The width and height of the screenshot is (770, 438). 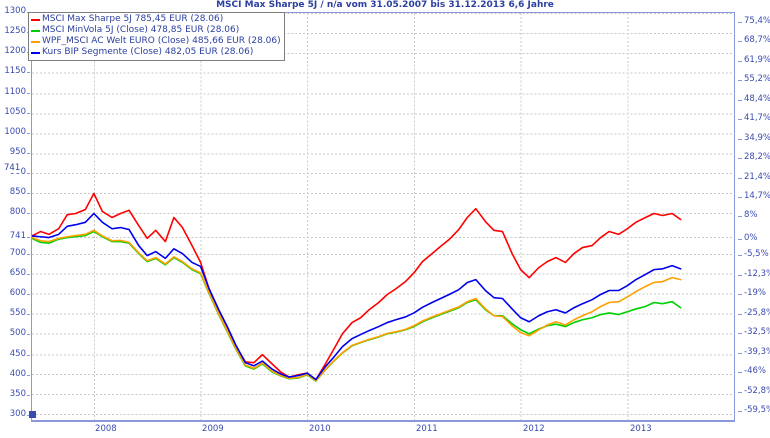 What do you see at coordinates (15, 131) in the screenshot?
I see `y-axis-left-tick: 1000` at bounding box center [15, 131].